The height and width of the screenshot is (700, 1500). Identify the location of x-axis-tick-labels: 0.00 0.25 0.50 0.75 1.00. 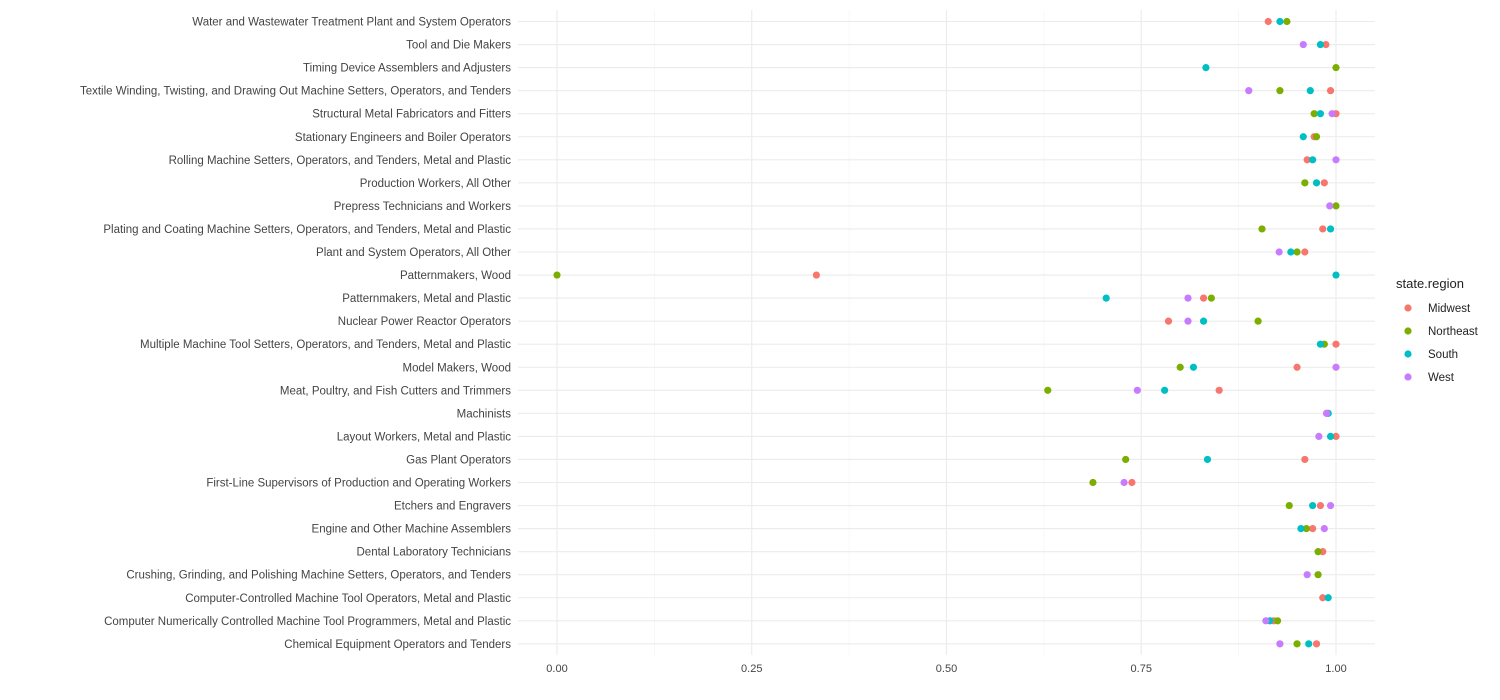
(946, 669).